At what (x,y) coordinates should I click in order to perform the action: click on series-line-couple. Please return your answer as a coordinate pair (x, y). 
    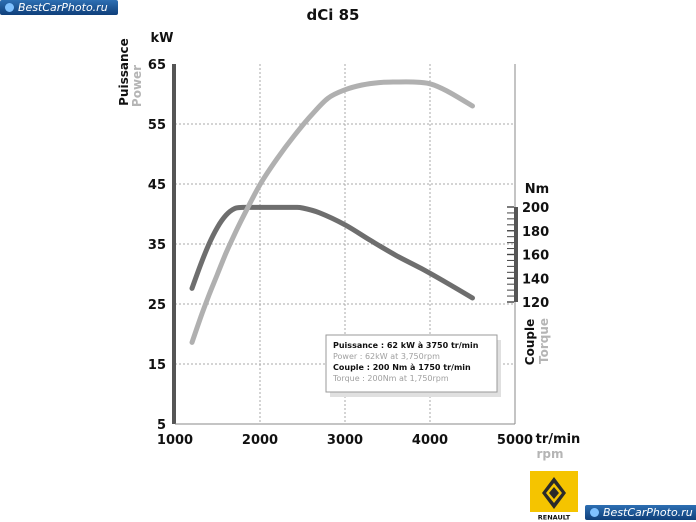
    Looking at the image, I should click on (332, 252).